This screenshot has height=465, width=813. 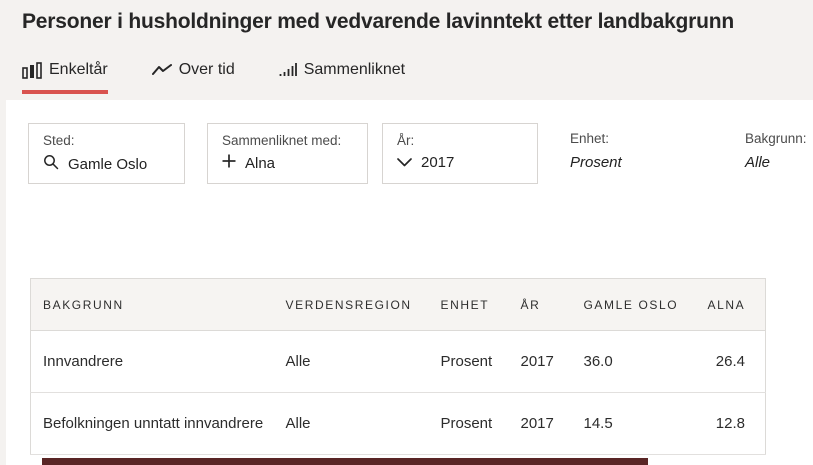 What do you see at coordinates (633, 304) in the screenshot?
I see `col-header-gamle-oslo: GAMLE OSLO` at bounding box center [633, 304].